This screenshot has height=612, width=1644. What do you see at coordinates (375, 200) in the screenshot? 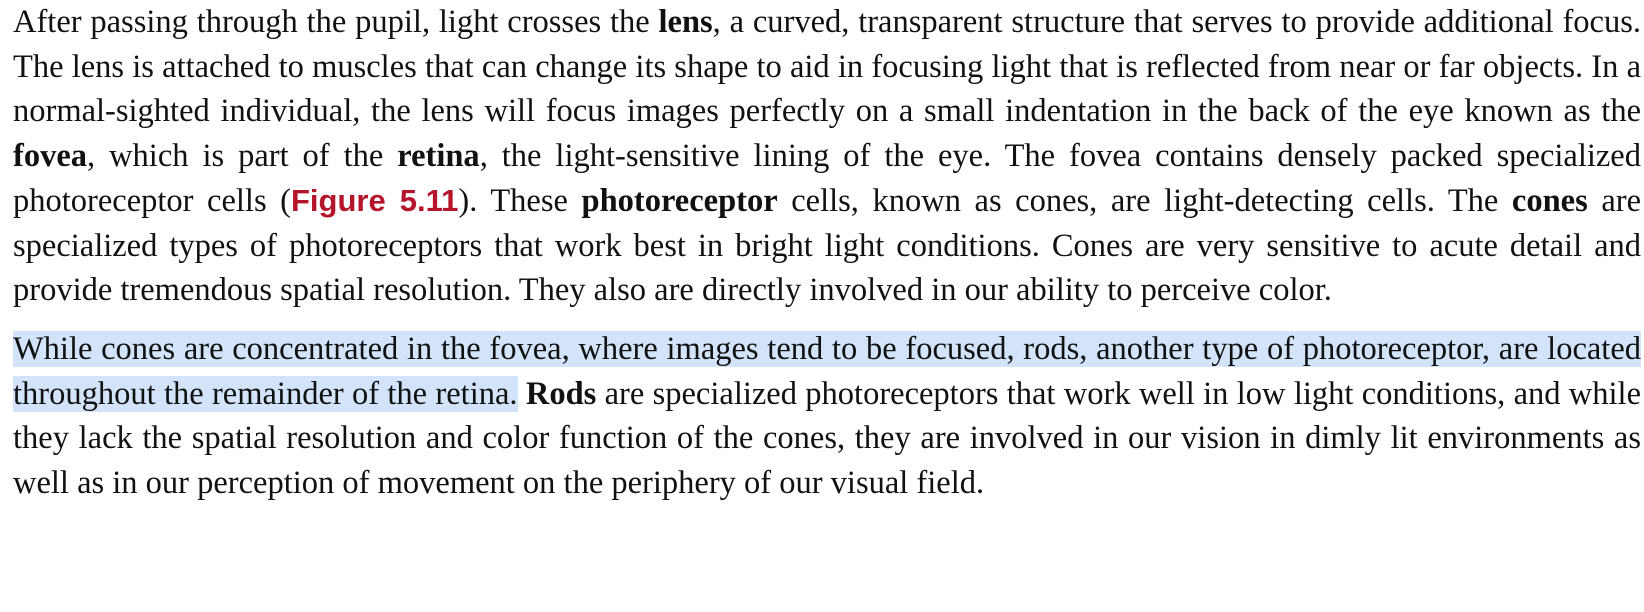
I see `figure-5-11-link: Figure 5.11` at bounding box center [375, 200].